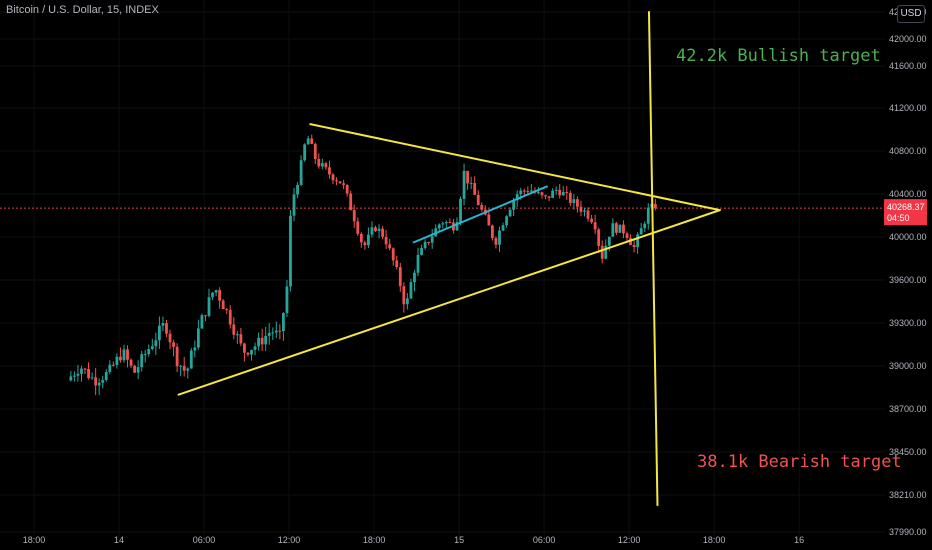  Describe the element at coordinates (82, 10) in the screenshot. I see `symbol-title: Bitcoin / U.S. Dollar, 15, INDEX` at that location.